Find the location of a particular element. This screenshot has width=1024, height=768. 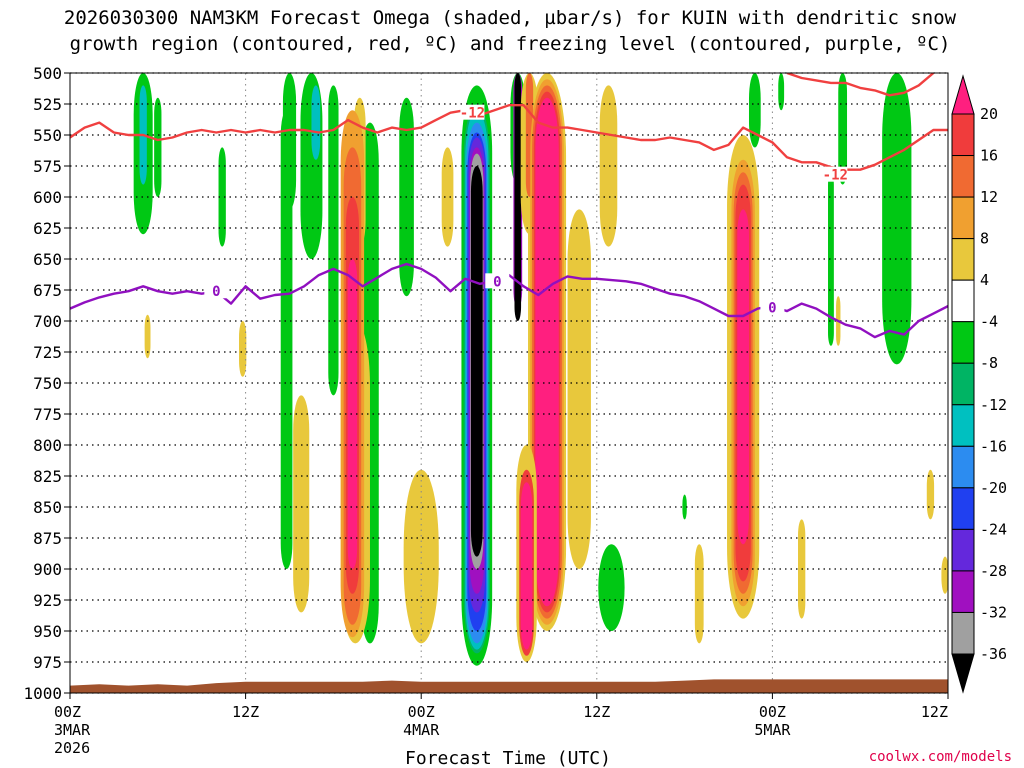

y-tick-label: 650 is located at coordinates (47, 259).